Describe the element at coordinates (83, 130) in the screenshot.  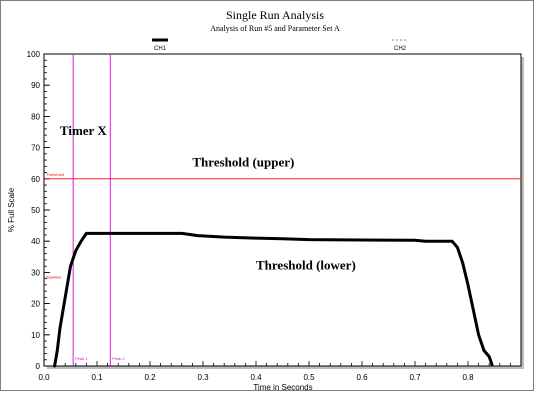
I see `annotation: Timer X` at that location.